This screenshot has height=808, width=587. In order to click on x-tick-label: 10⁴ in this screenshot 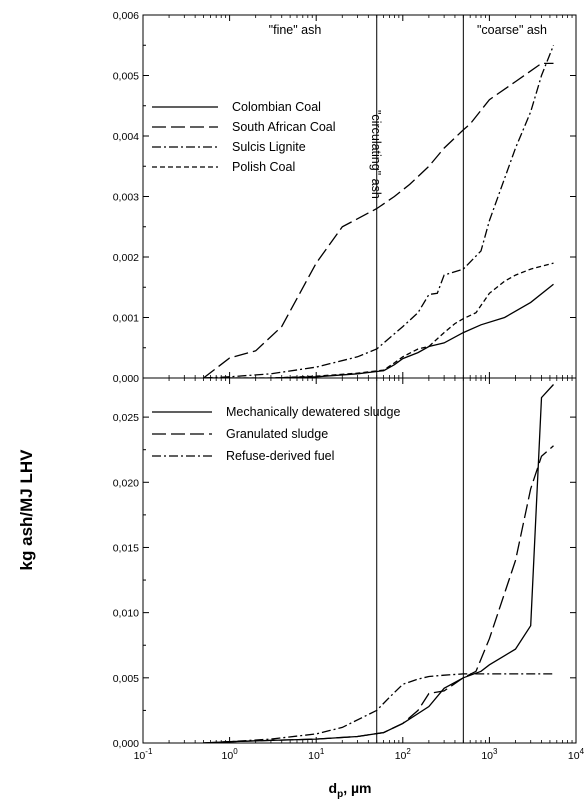, I will do `click(576, 754)`.